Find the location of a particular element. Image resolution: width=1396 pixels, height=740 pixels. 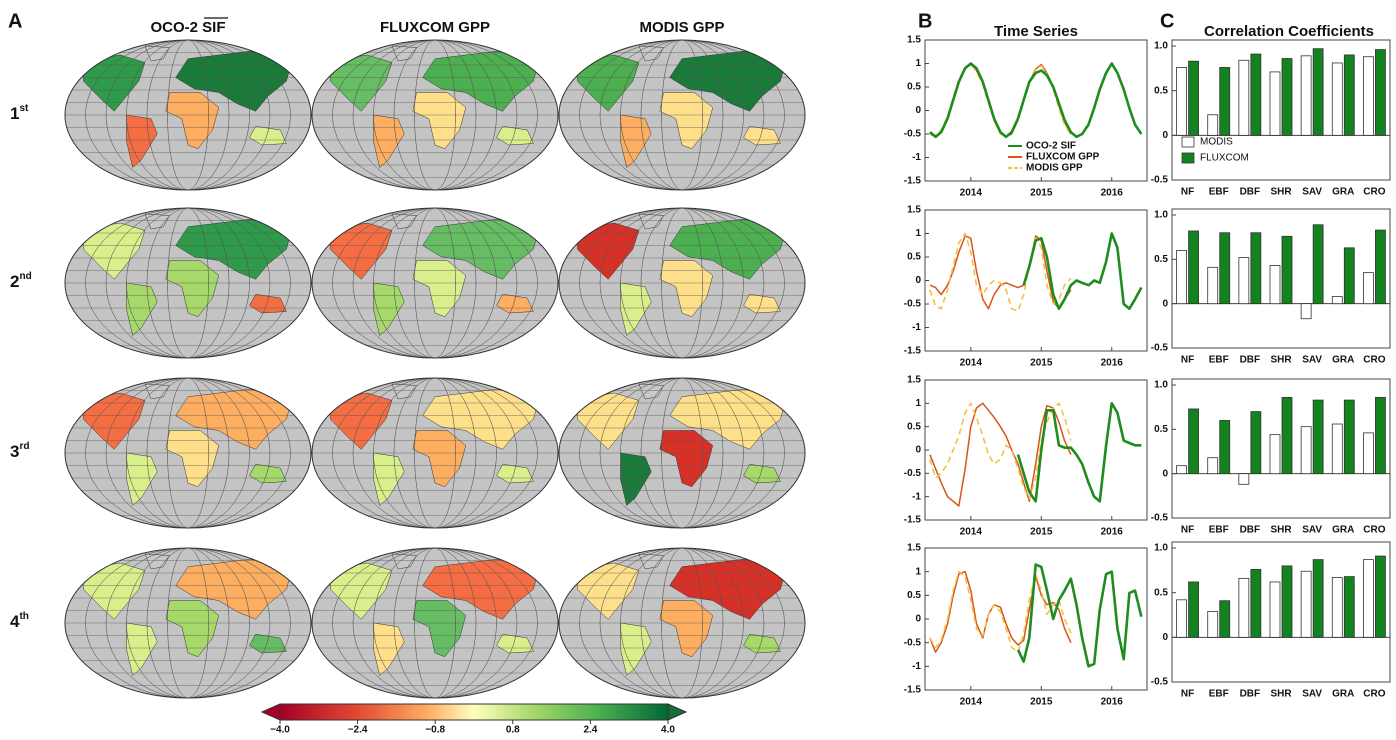

colorbar-tick-label: −4.0 is located at coordinates (280, 730).